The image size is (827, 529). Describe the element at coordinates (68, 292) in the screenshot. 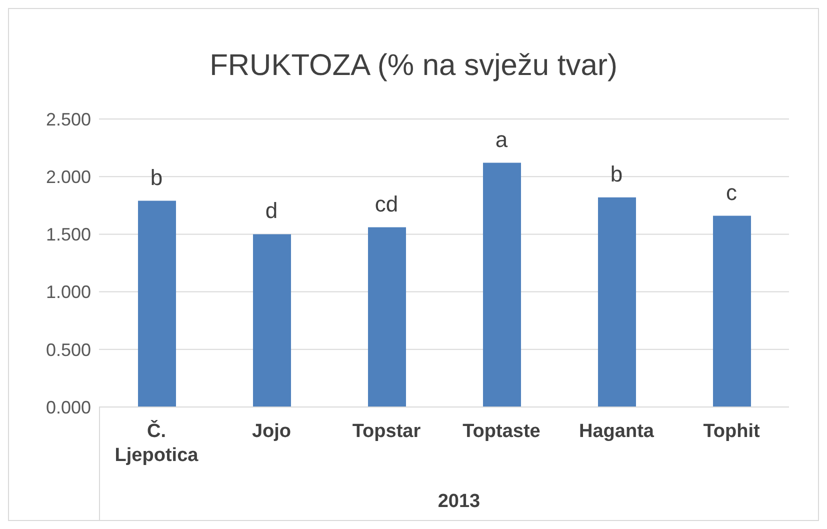

I see `y-tick-label: 1.000` at that location.